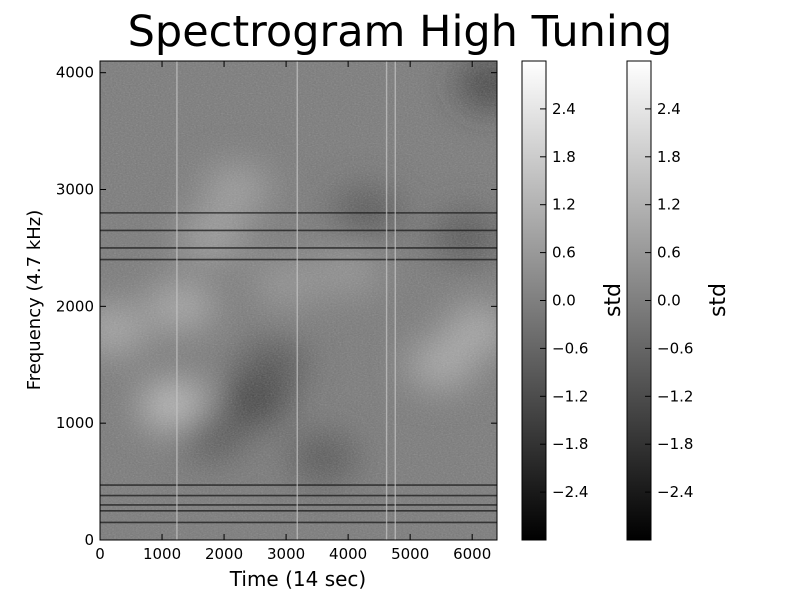 This screenshot has width=800, height=600. Describe the element at coordinates (75, 190) in the screenshot. I see `y-tick-label: 3000` at that location.